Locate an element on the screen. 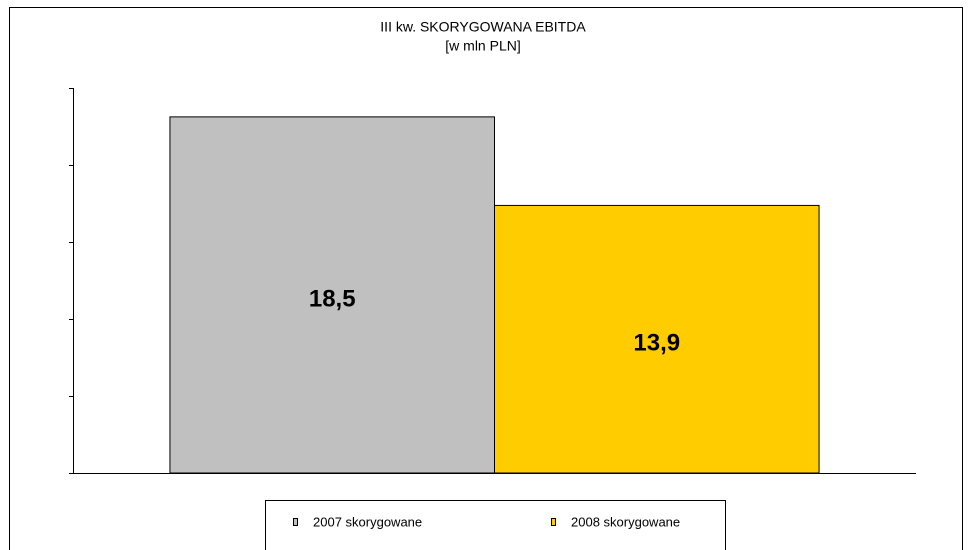 Image resolution: width=973 pixels, height=550 pixels. data-label: 18,5 is located at coordinates (332, 298).